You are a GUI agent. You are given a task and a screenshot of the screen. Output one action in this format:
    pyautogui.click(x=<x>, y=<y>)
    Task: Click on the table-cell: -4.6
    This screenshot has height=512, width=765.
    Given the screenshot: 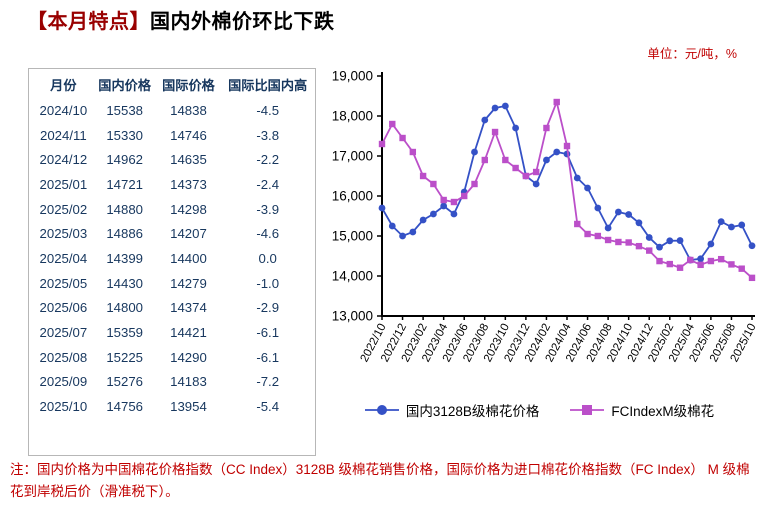 What is the action you would take?
    pyautogui.click(x=268, y=234)
    